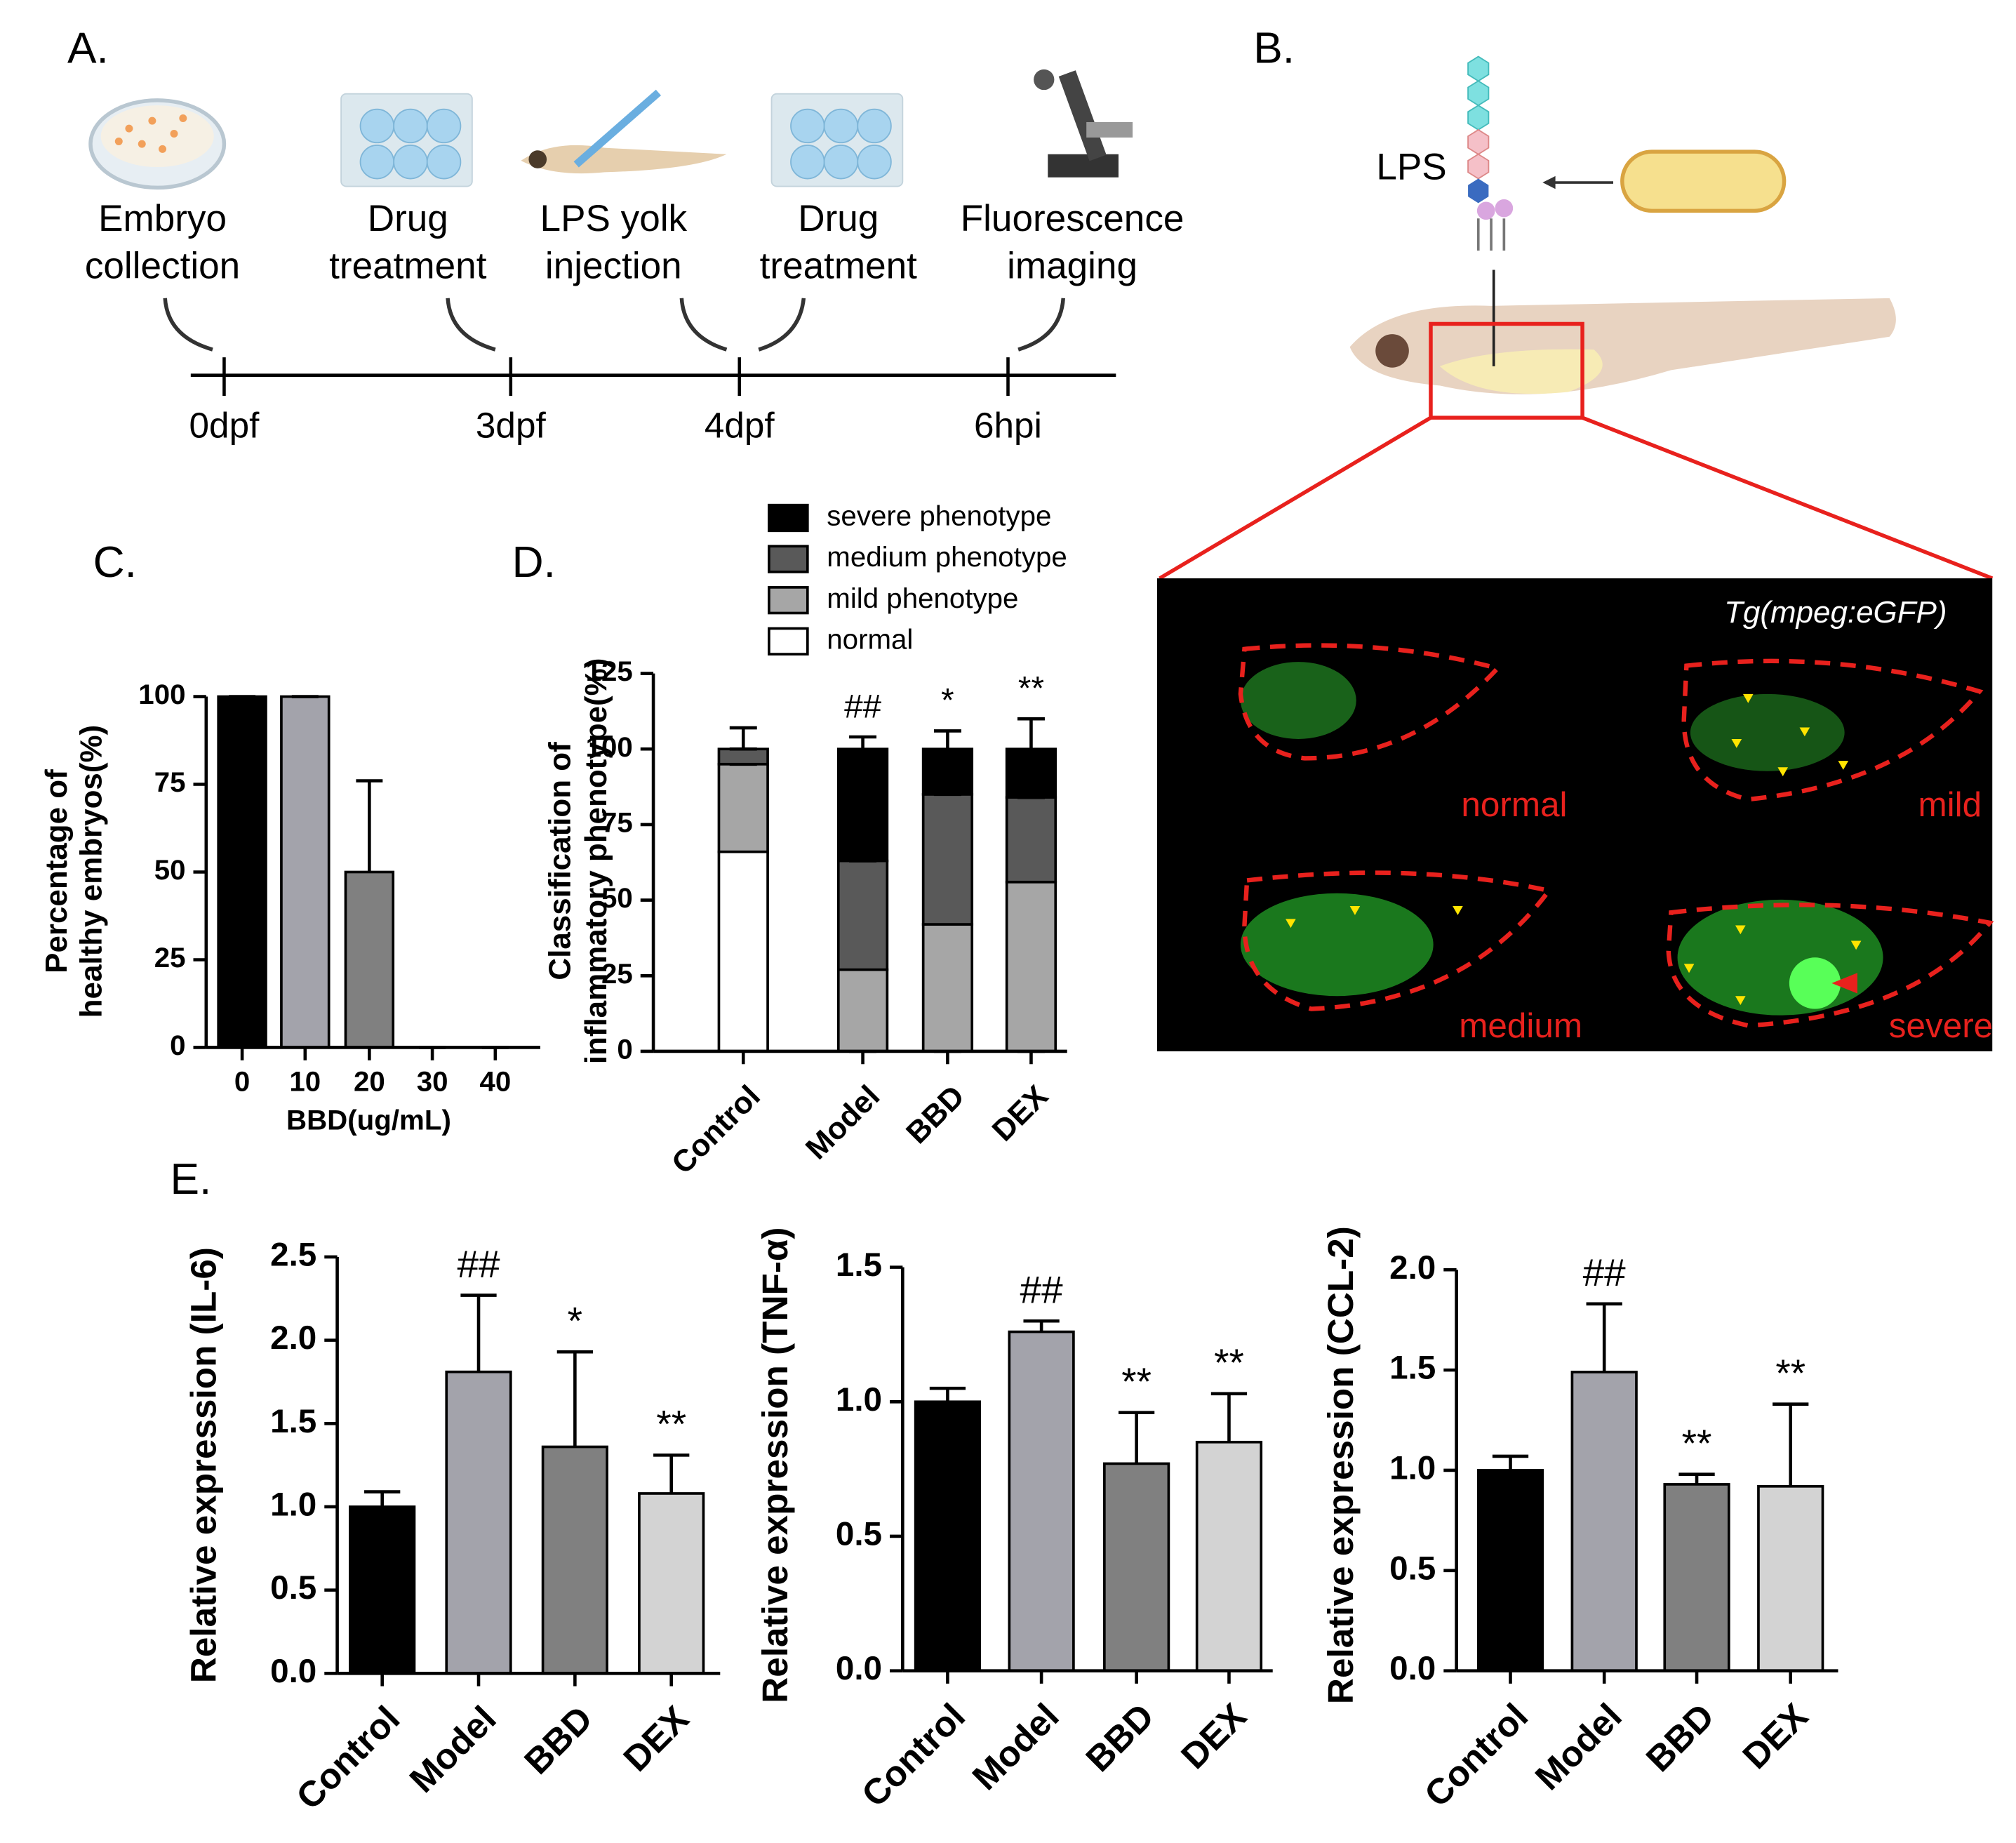 The image size is (2016, 1843). What do you see at coordinates (56, 871) in the screenshot?
I see `y-axis-label: Percentage of` at bounding box center [56, 871].